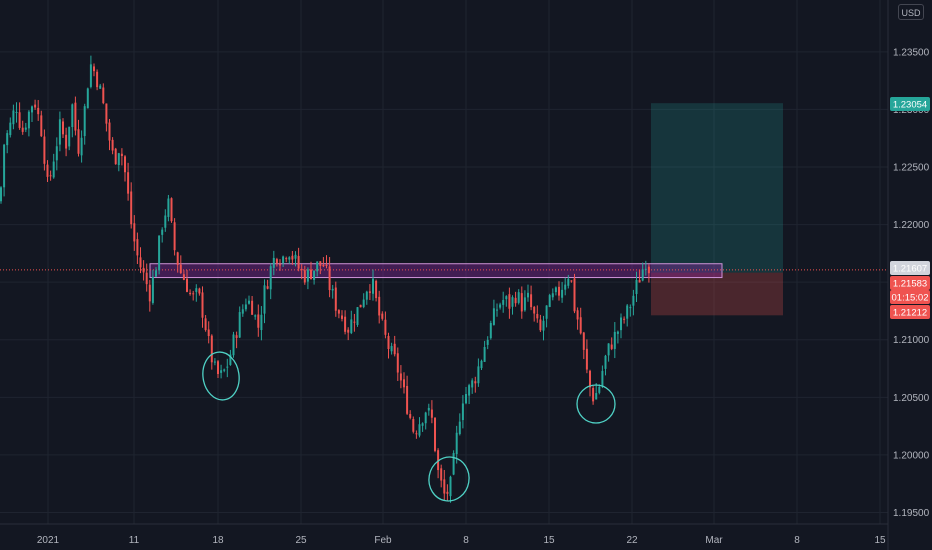  What do you see at coordinates (717, 294) in the screenshot?
I see `stop-loss-zone` at bounding box center [717, 294].